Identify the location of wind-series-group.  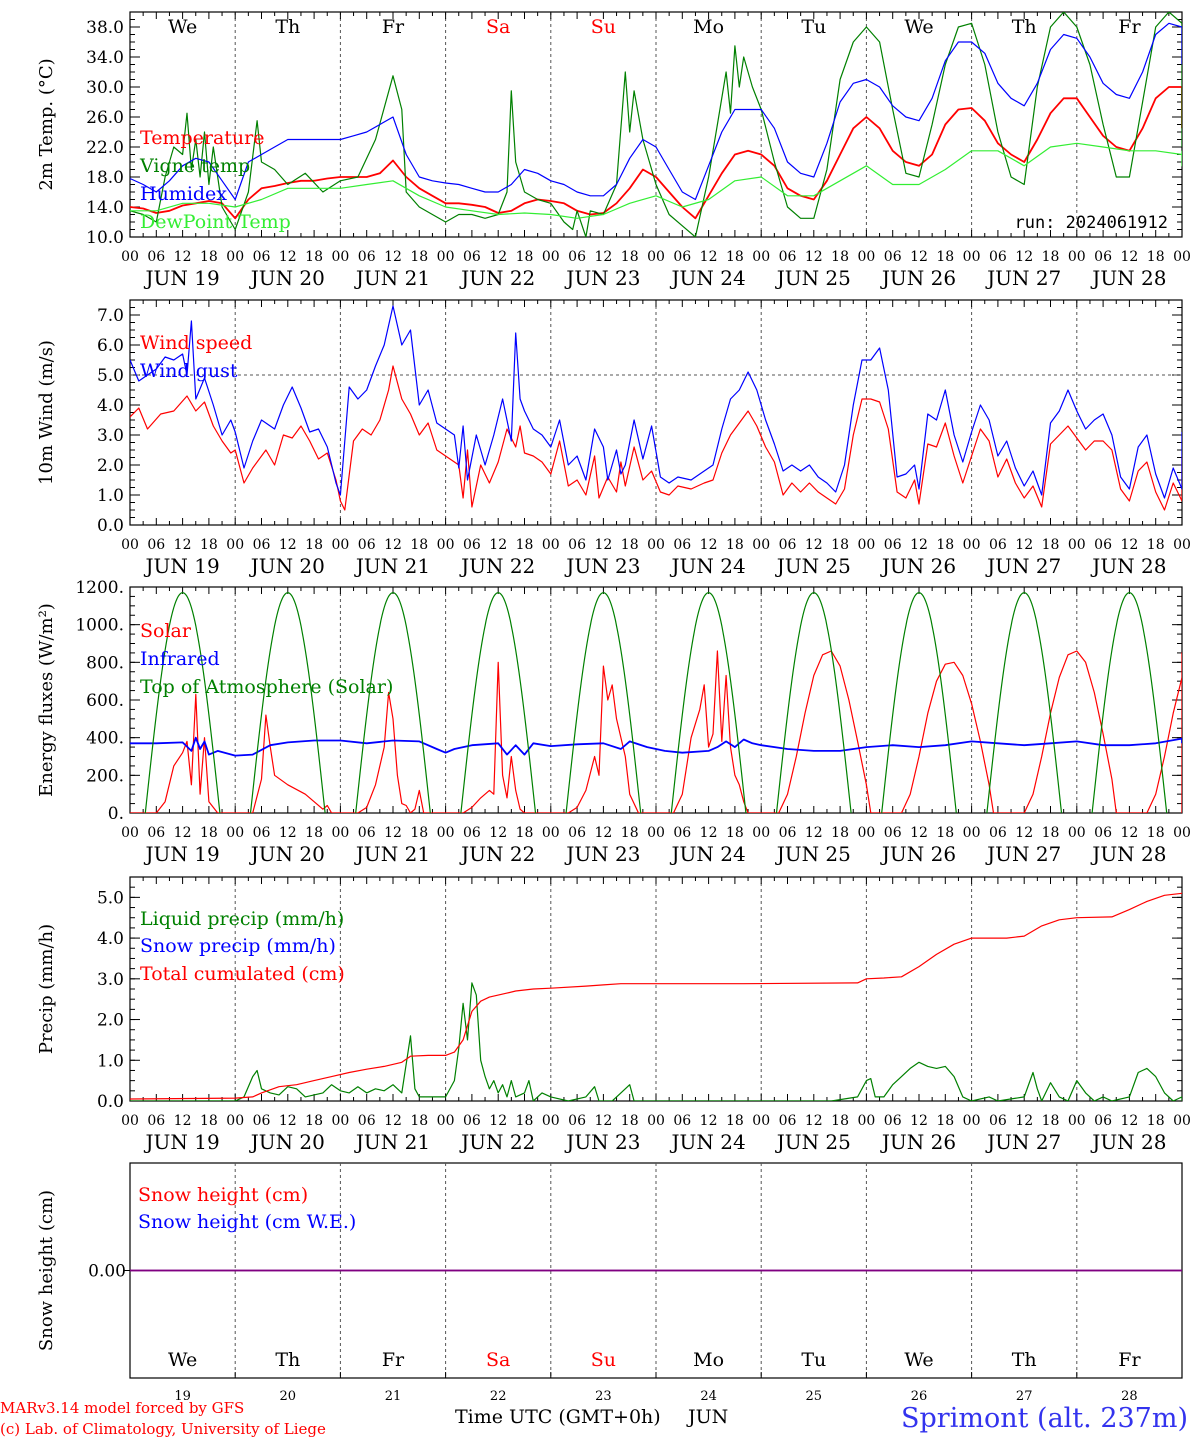
(656, 408).